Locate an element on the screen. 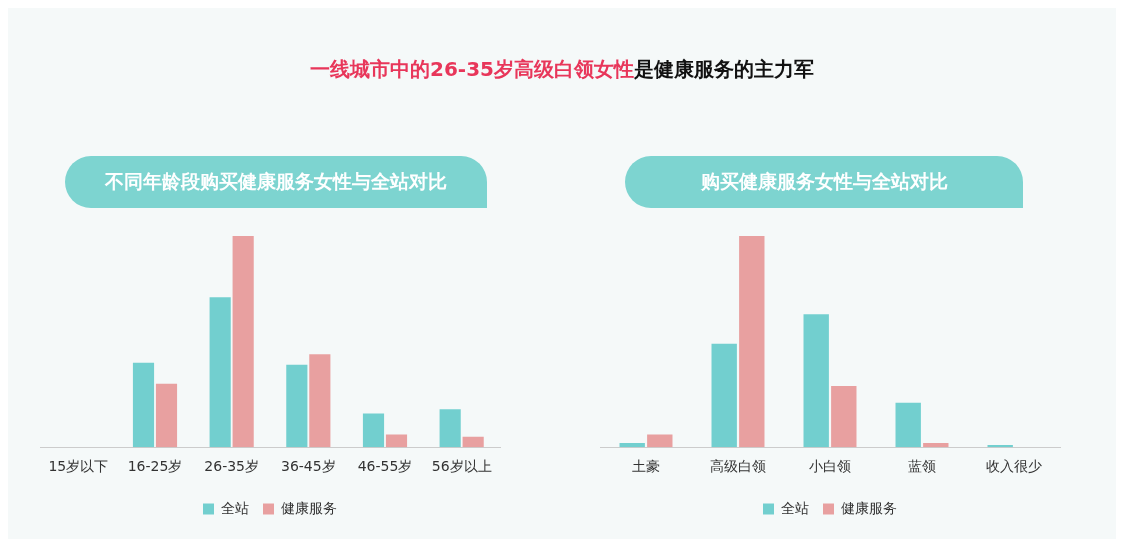 The height and width of the screenshot is (547, 1124). chart-title: 不同年龄段购买健康服务女性与全站对比 is located at coordinates (276, 181).